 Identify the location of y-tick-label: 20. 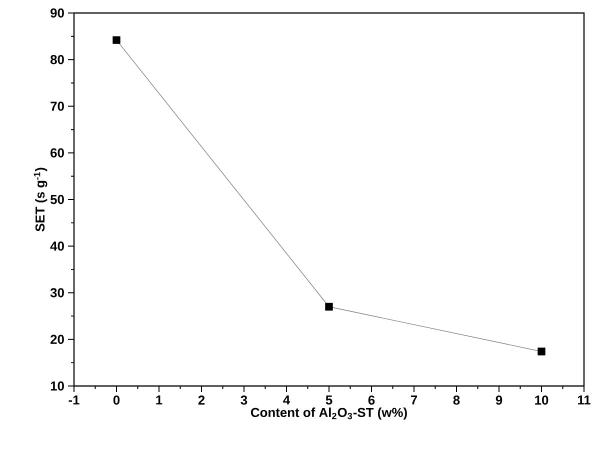
(57, 339).